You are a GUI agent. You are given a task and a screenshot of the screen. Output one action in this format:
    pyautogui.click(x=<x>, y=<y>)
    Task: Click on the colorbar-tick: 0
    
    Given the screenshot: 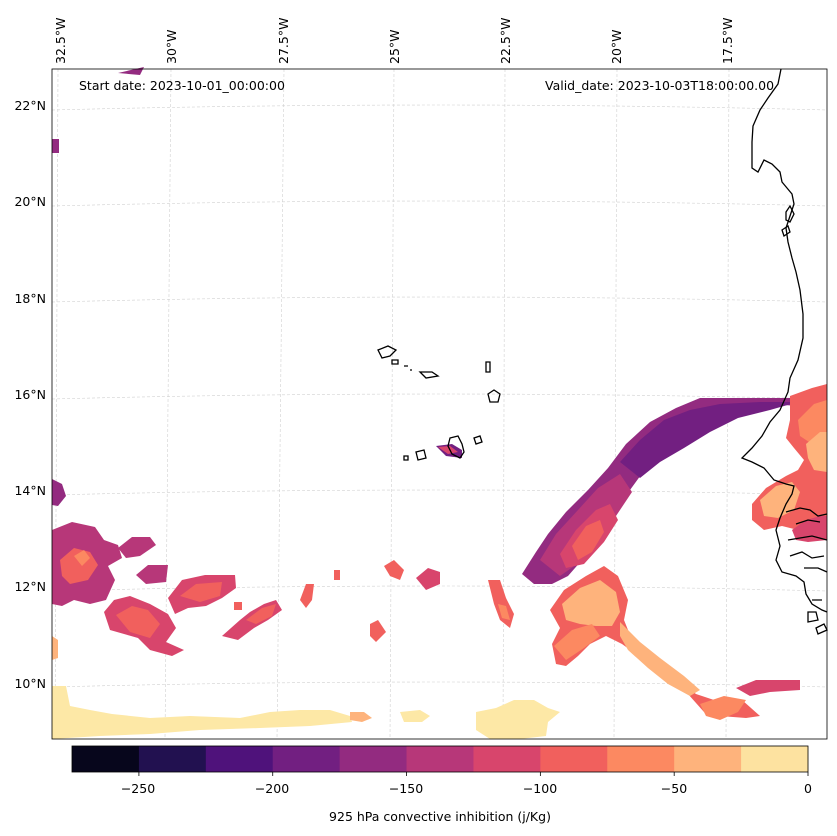 What is the action you would take?
    pyautogui.click(x=808, y=788)
    